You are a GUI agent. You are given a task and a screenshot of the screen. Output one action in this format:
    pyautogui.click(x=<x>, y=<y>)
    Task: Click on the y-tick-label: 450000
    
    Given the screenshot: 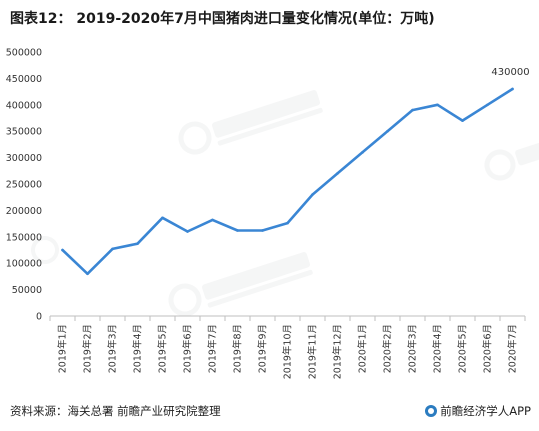 What is the action you would take?
    pyautogui.click(x=24, y=79)
    